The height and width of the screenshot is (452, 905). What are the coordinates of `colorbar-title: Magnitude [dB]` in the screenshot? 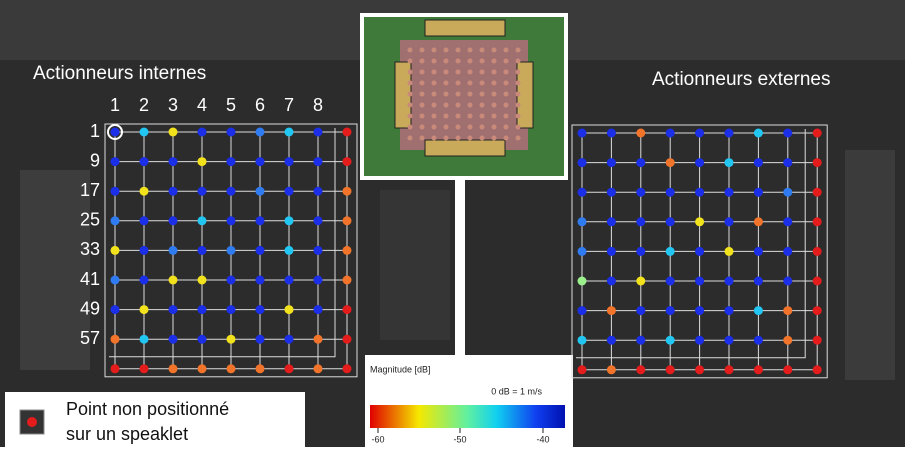 It's located at (400, 369).